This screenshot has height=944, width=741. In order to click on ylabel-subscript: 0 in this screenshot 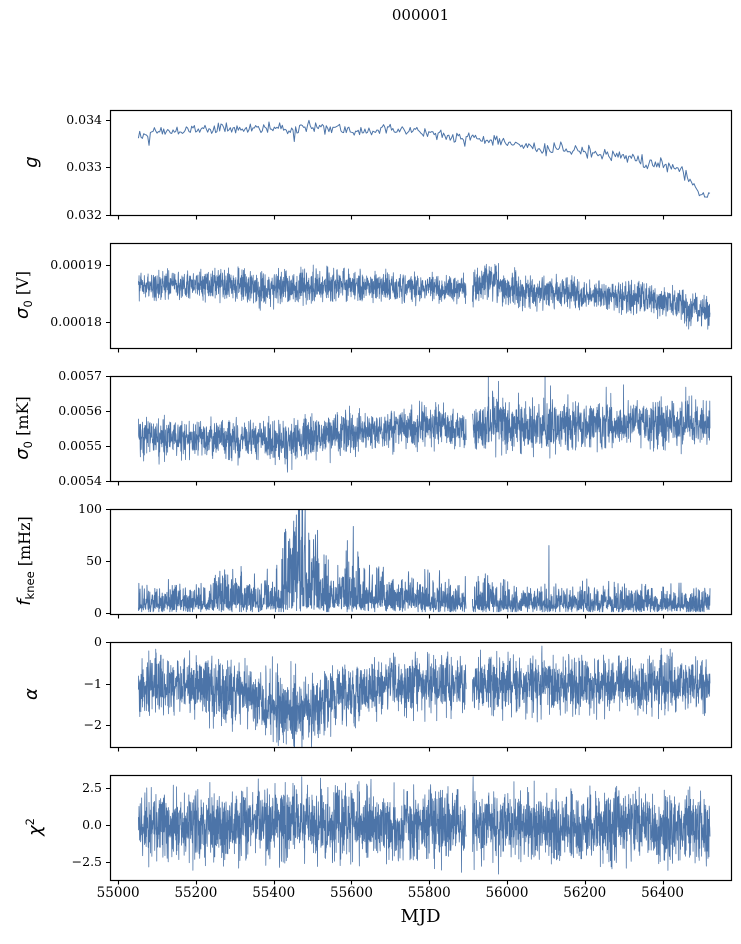, I will do `click(28, 304)`.